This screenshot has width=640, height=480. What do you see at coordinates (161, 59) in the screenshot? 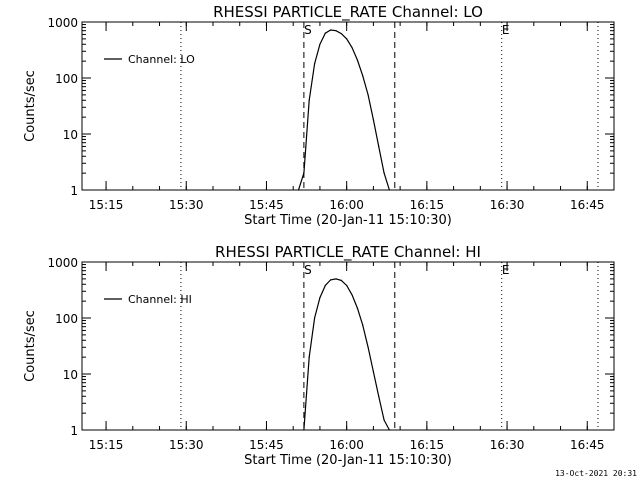
I see `legend-label: Channel: LO` at bounding box center [161, 59].